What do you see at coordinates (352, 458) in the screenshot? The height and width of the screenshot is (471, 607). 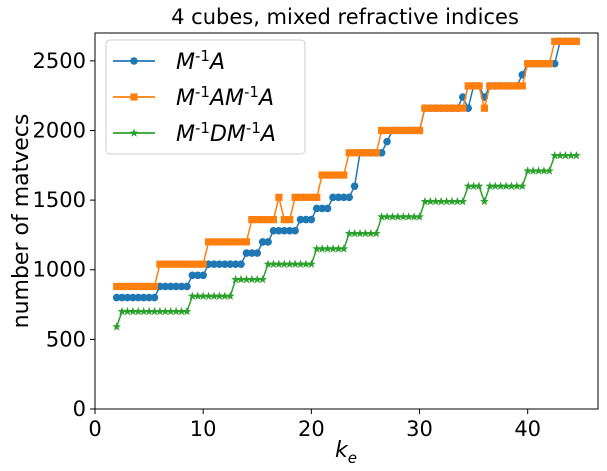 I see `x-axis-label-subscript: e` at bounding box center [352, 458].